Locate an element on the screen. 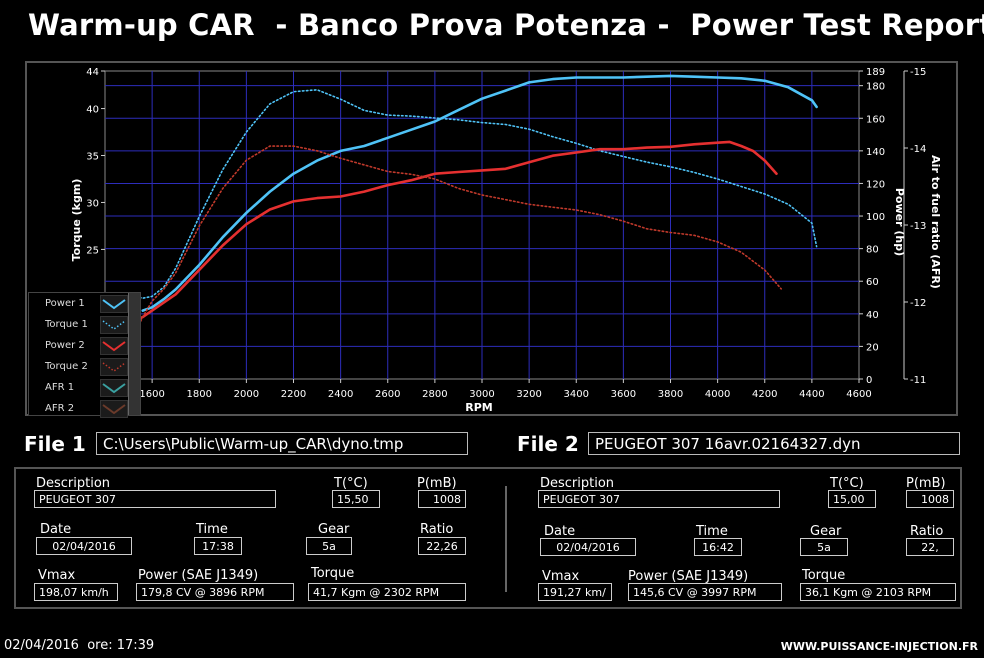 Image resolution: width=984 pixels, height=658 pixels. legend-scrollbar is located at coordinates (134, 354).